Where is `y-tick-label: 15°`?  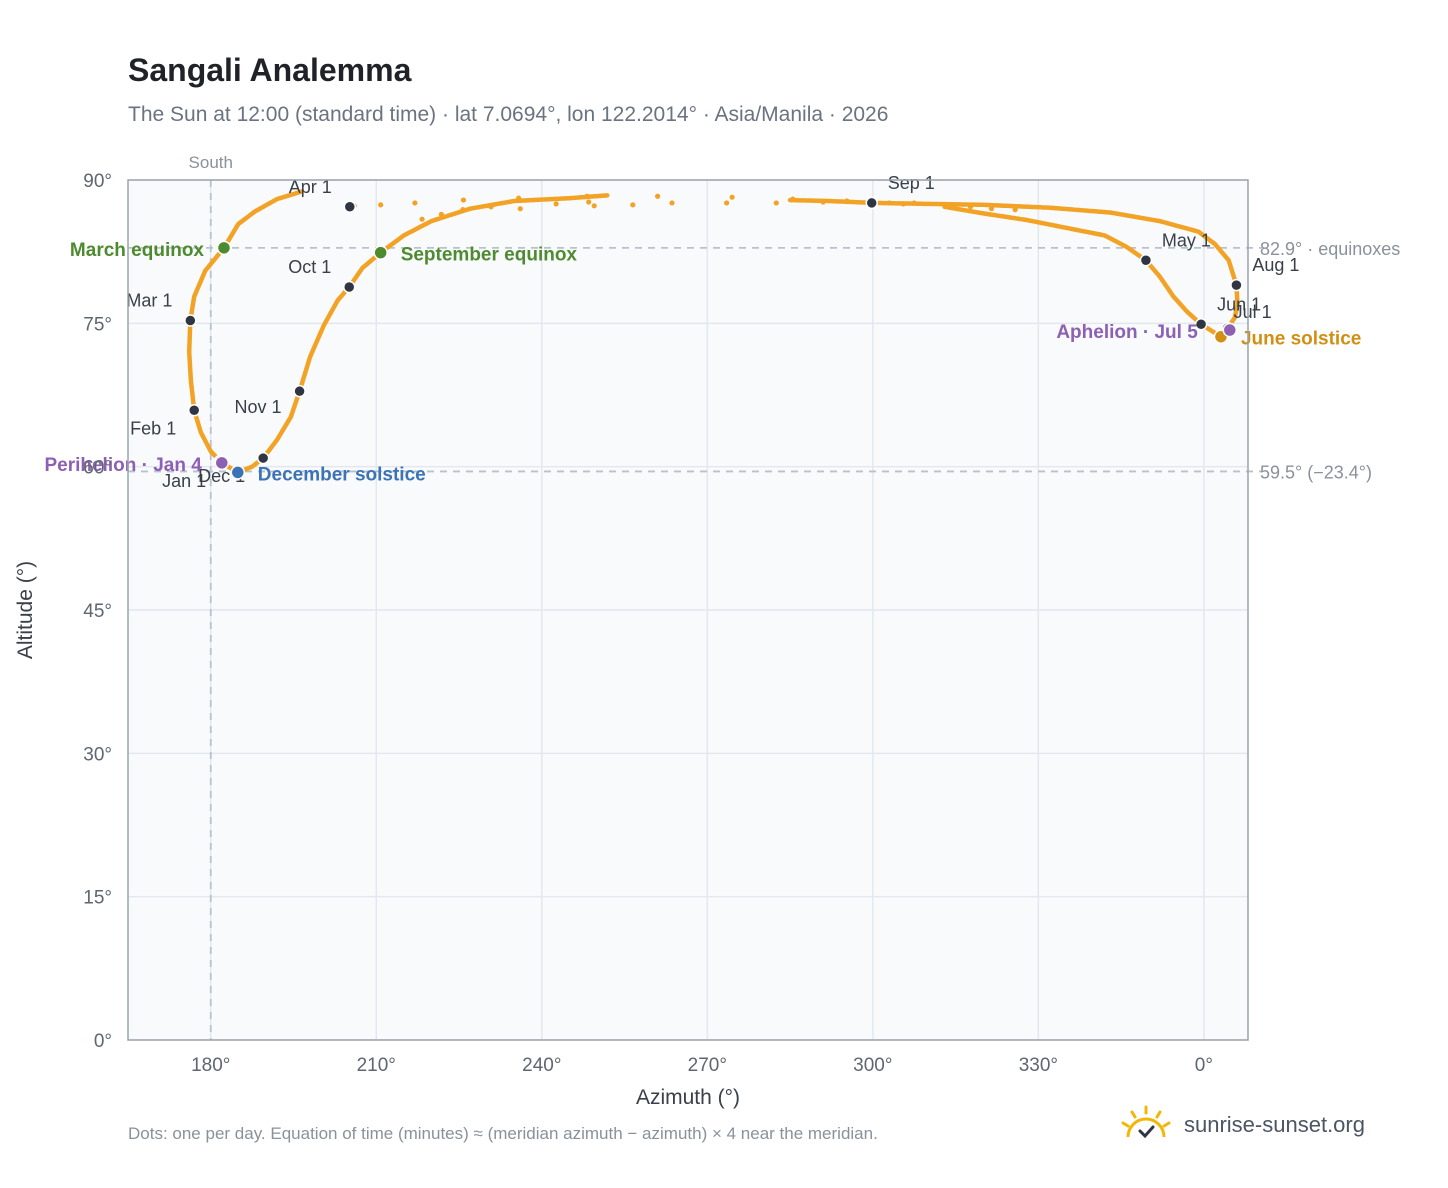 y-tick-label: 15° is located at coordinates (97, 898).